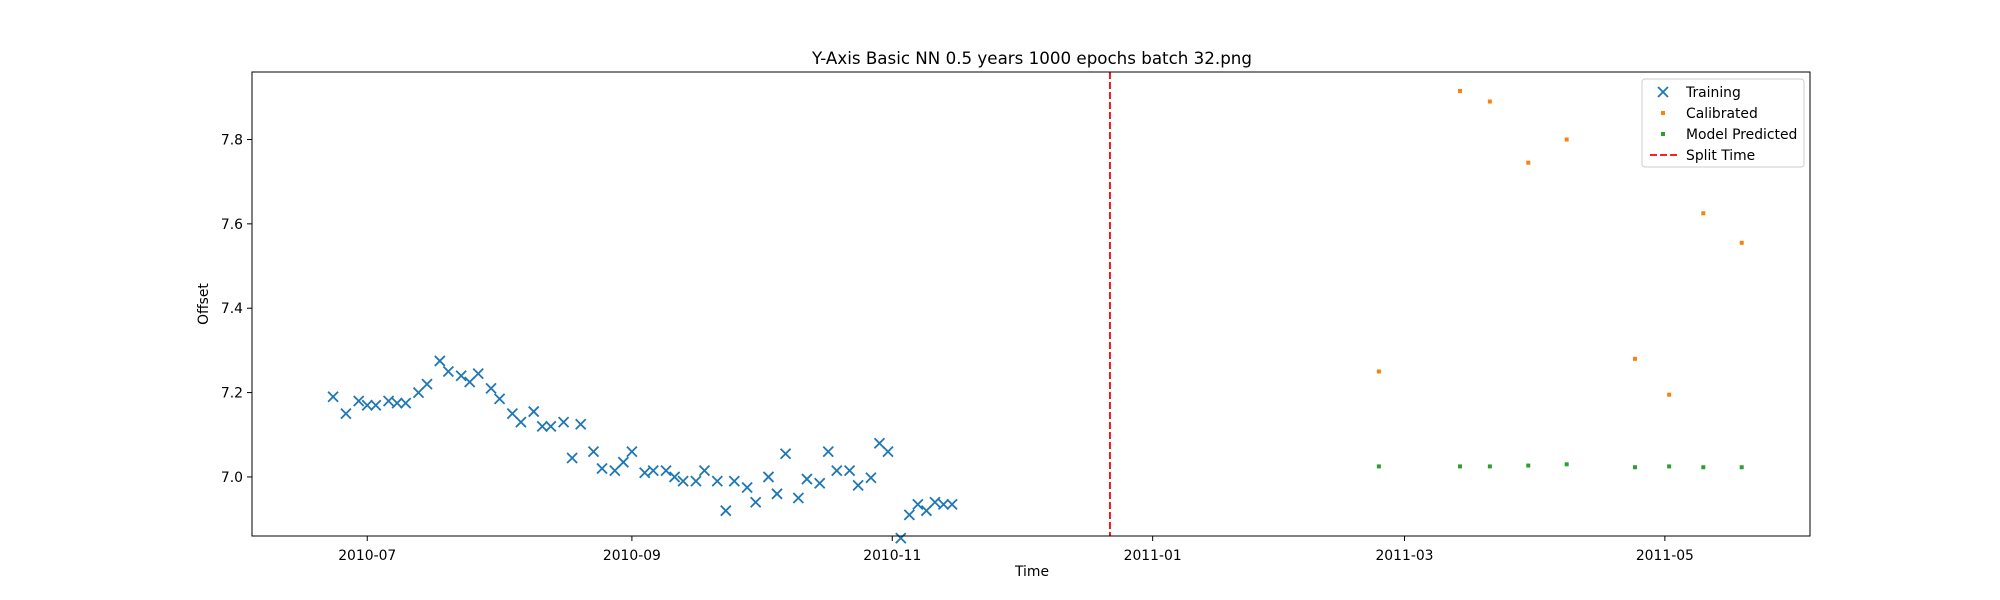 The image size is (2000, 600). I want to click on series-calibrated, so click(1560, 242).